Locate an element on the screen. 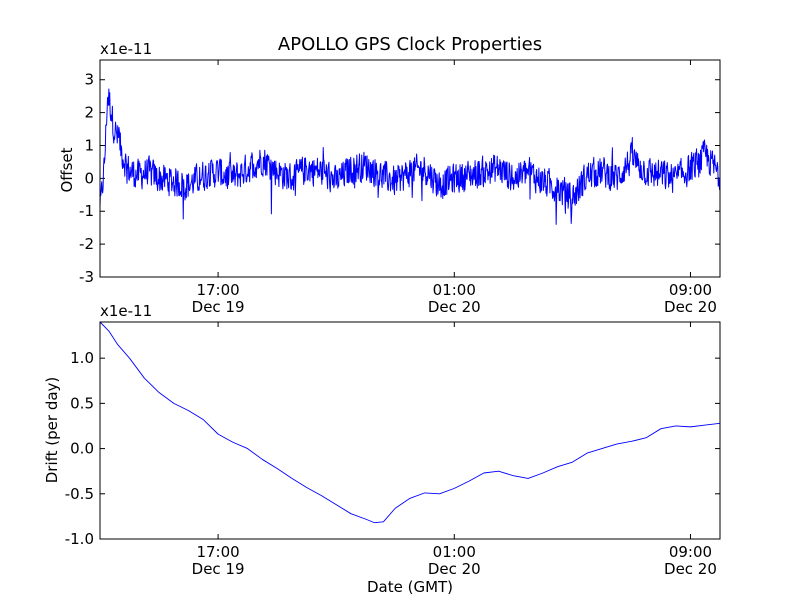 This screenshot has height=600, width=800. chart-title: APOLLO GPS Clock Properties is located at coordinates (410, 44).